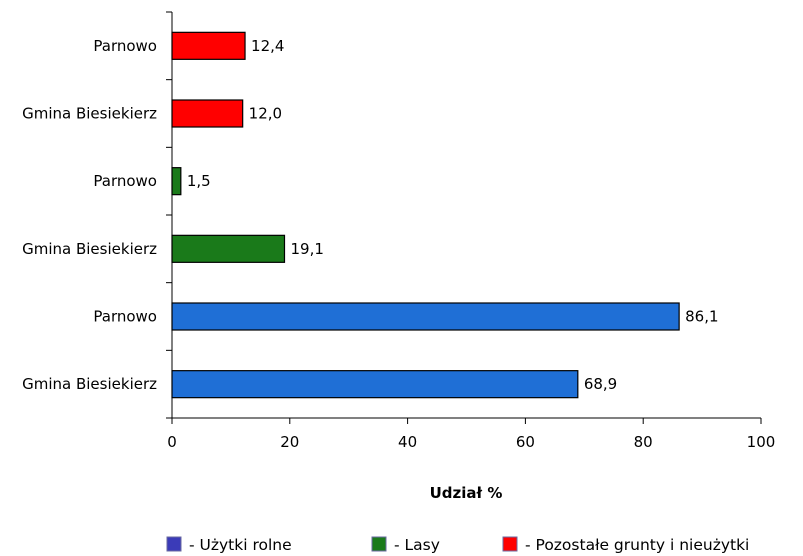  I want to click on bar-value-label: 19,1, so click(306, 249).